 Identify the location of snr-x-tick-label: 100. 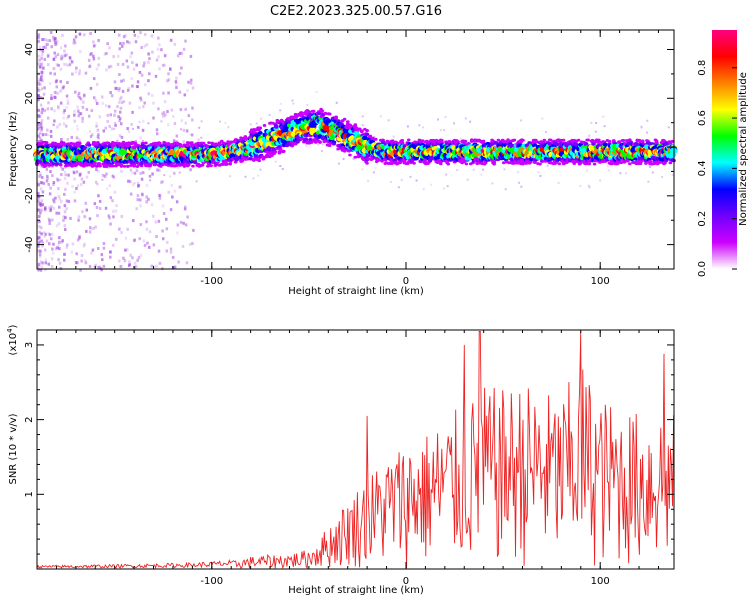
(600, 581).